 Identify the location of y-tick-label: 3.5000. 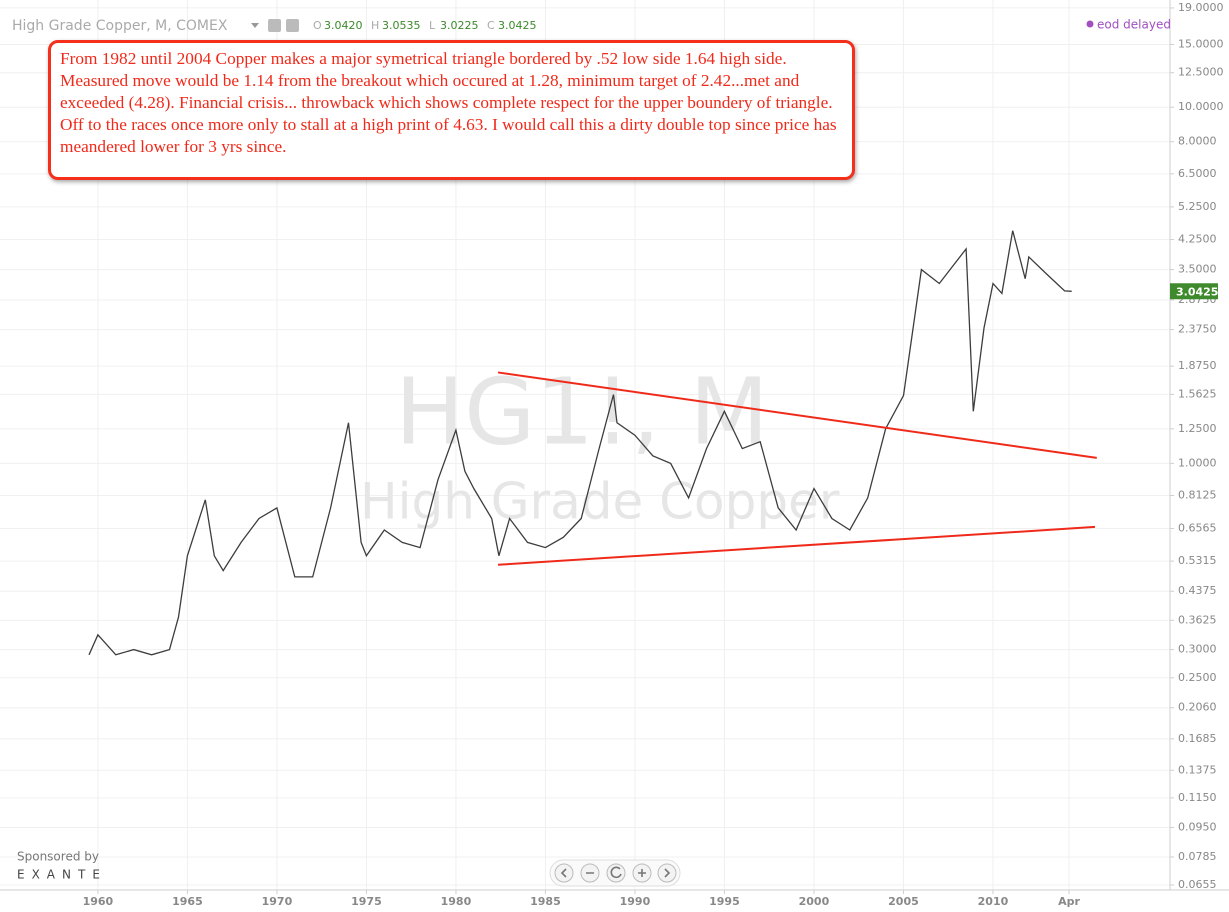
(1197, 269).